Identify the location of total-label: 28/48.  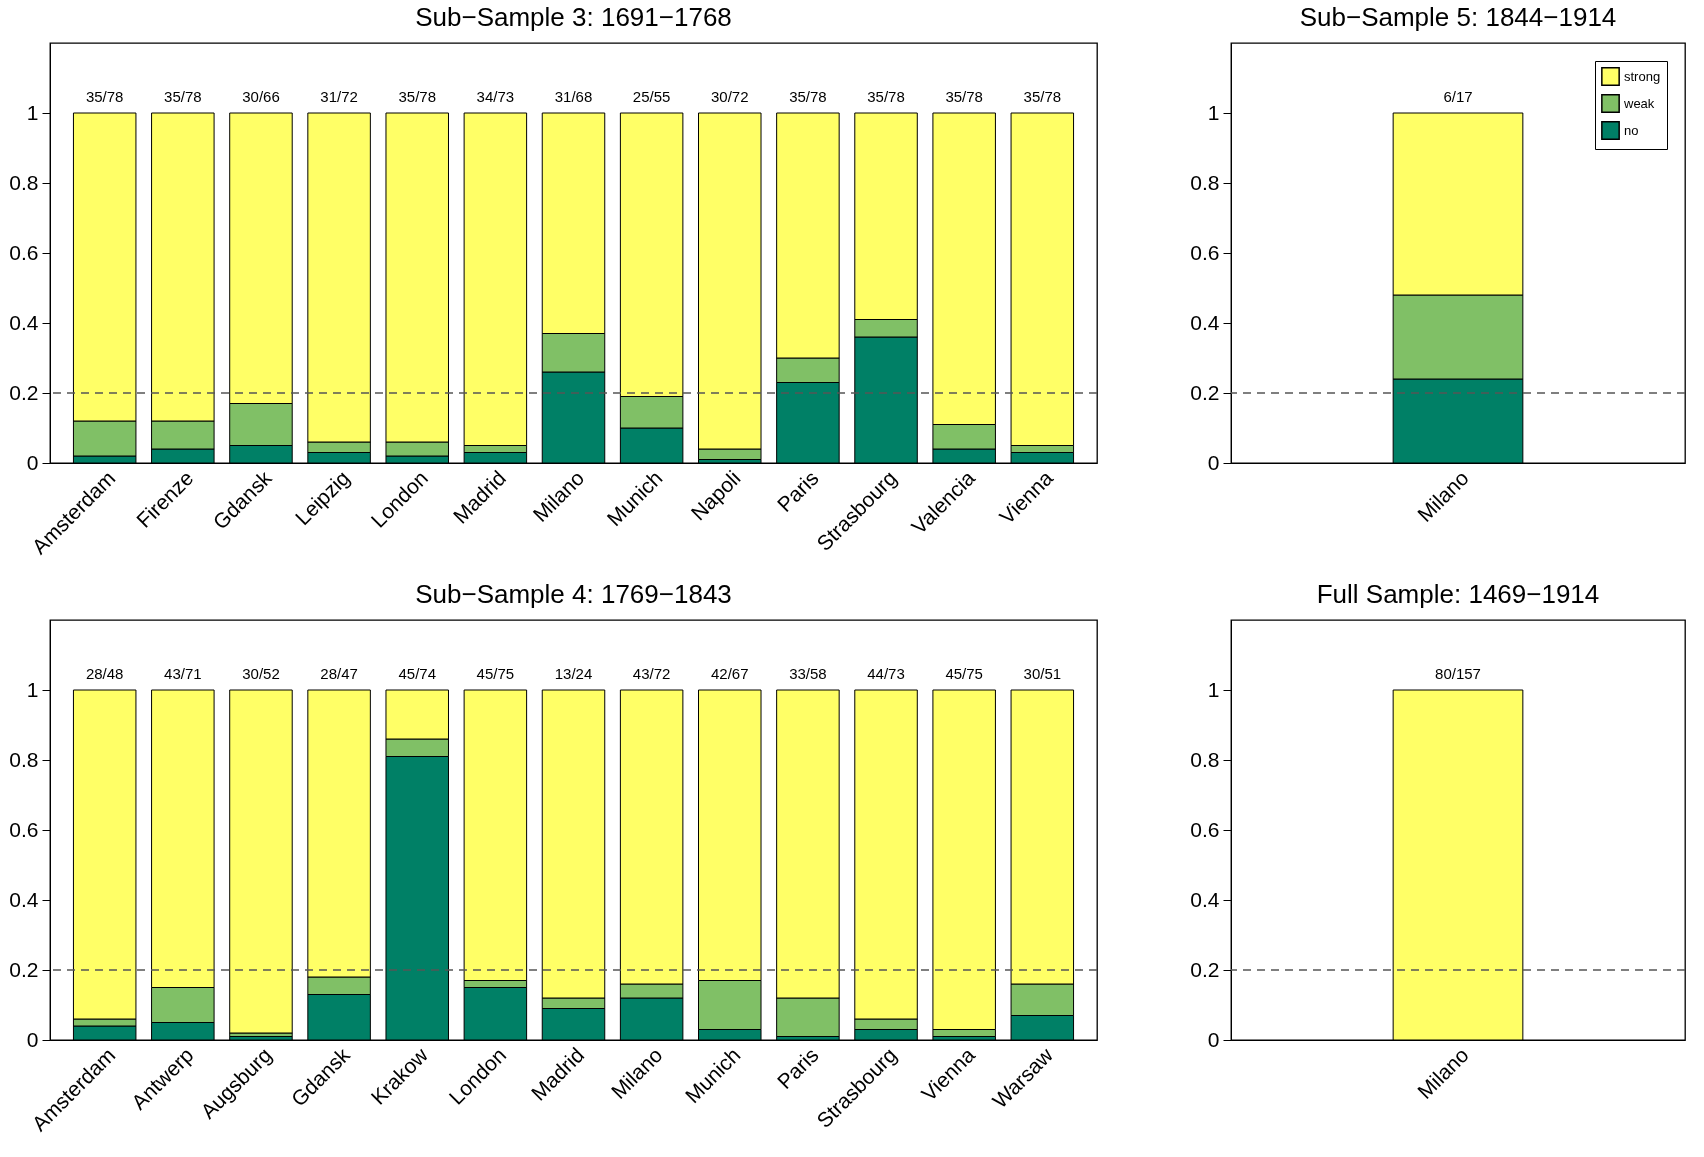
(104, 673).